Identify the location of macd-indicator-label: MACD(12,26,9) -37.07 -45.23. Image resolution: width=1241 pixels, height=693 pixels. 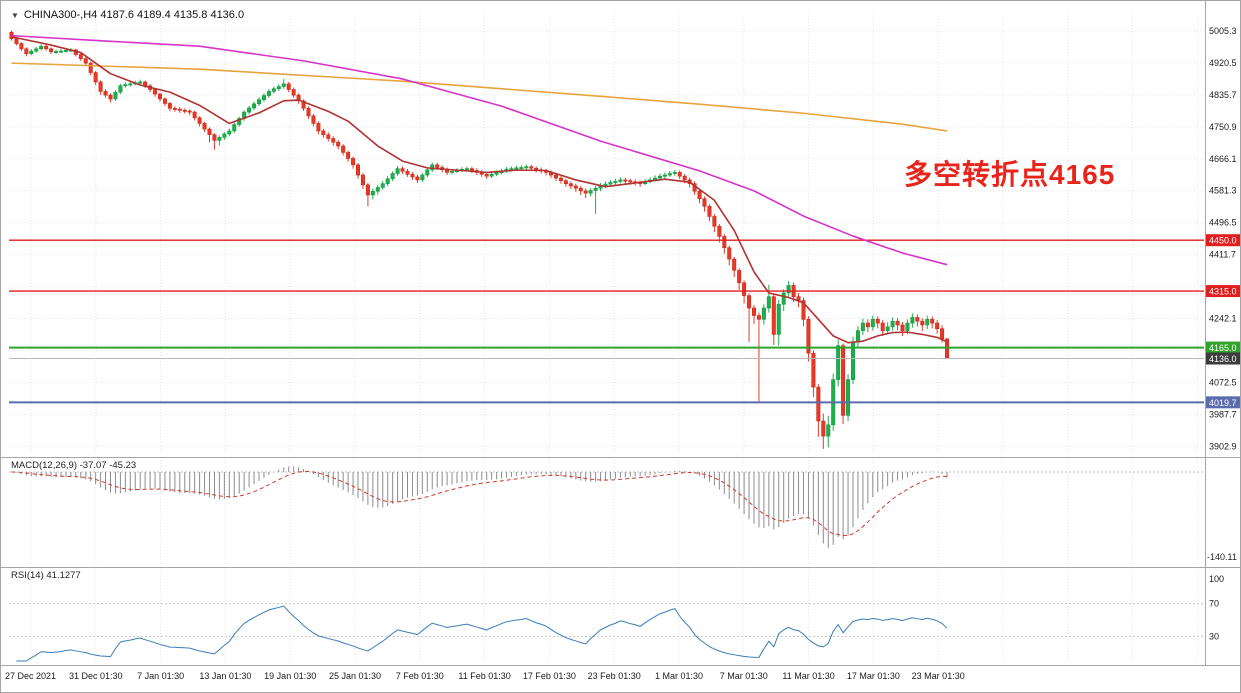
(74, 465).